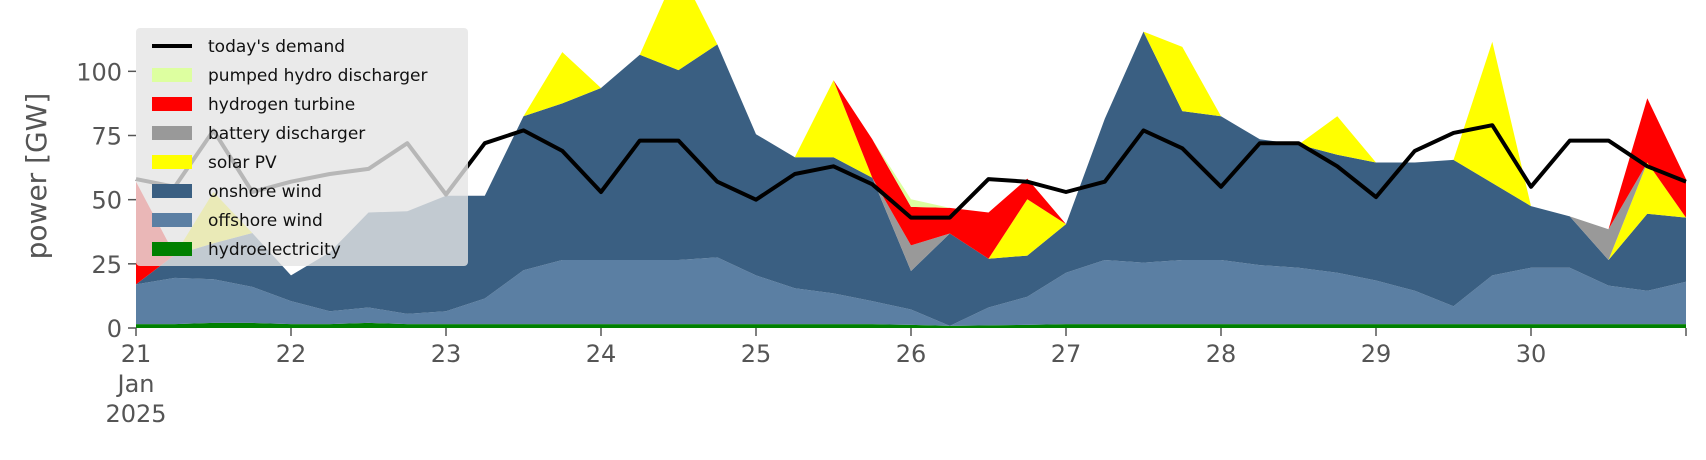 The width and height of the screenshot is (1706, 460). Describe the element at coordinates (911, 325) in the screenshot. I see `area-hydroelectricity` at that location.